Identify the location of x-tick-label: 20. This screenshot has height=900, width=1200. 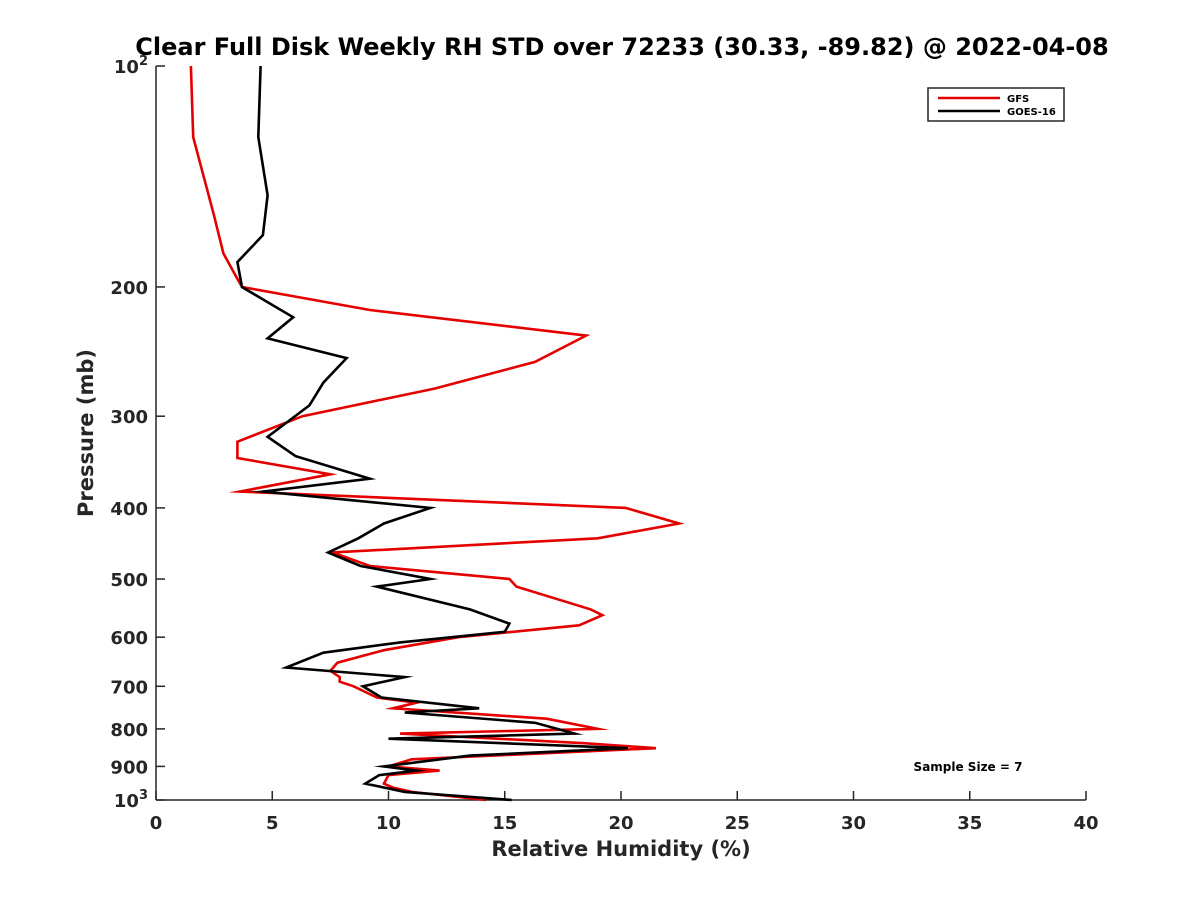
(620, 823).